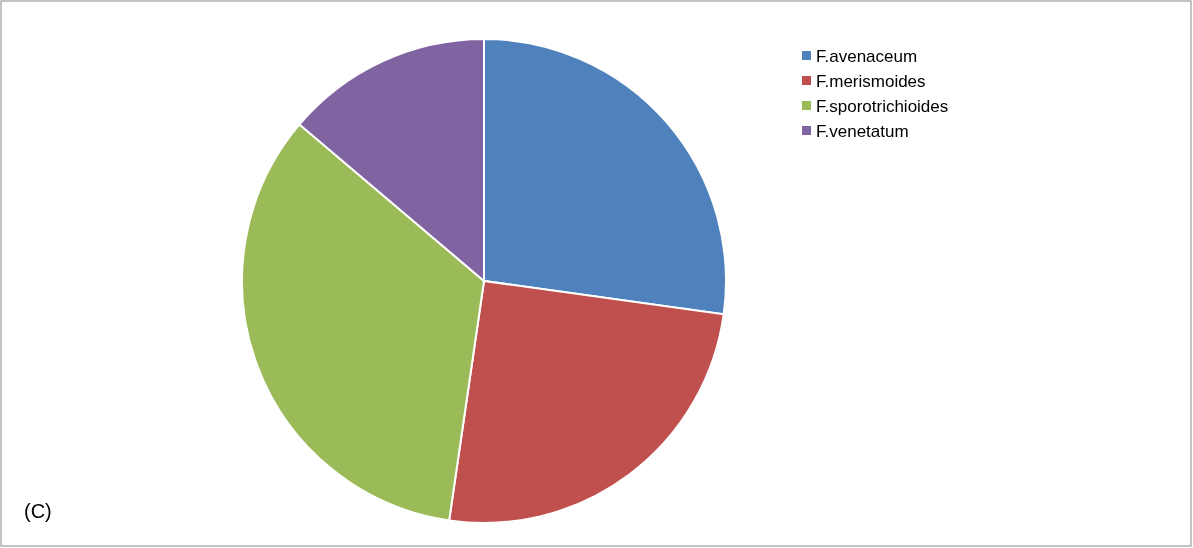 This screenshot has height=548, width=1193. Describe the element at coordinates (867, 56) in the screenshot. I see `legend-label: F.avenaceum` at that location.